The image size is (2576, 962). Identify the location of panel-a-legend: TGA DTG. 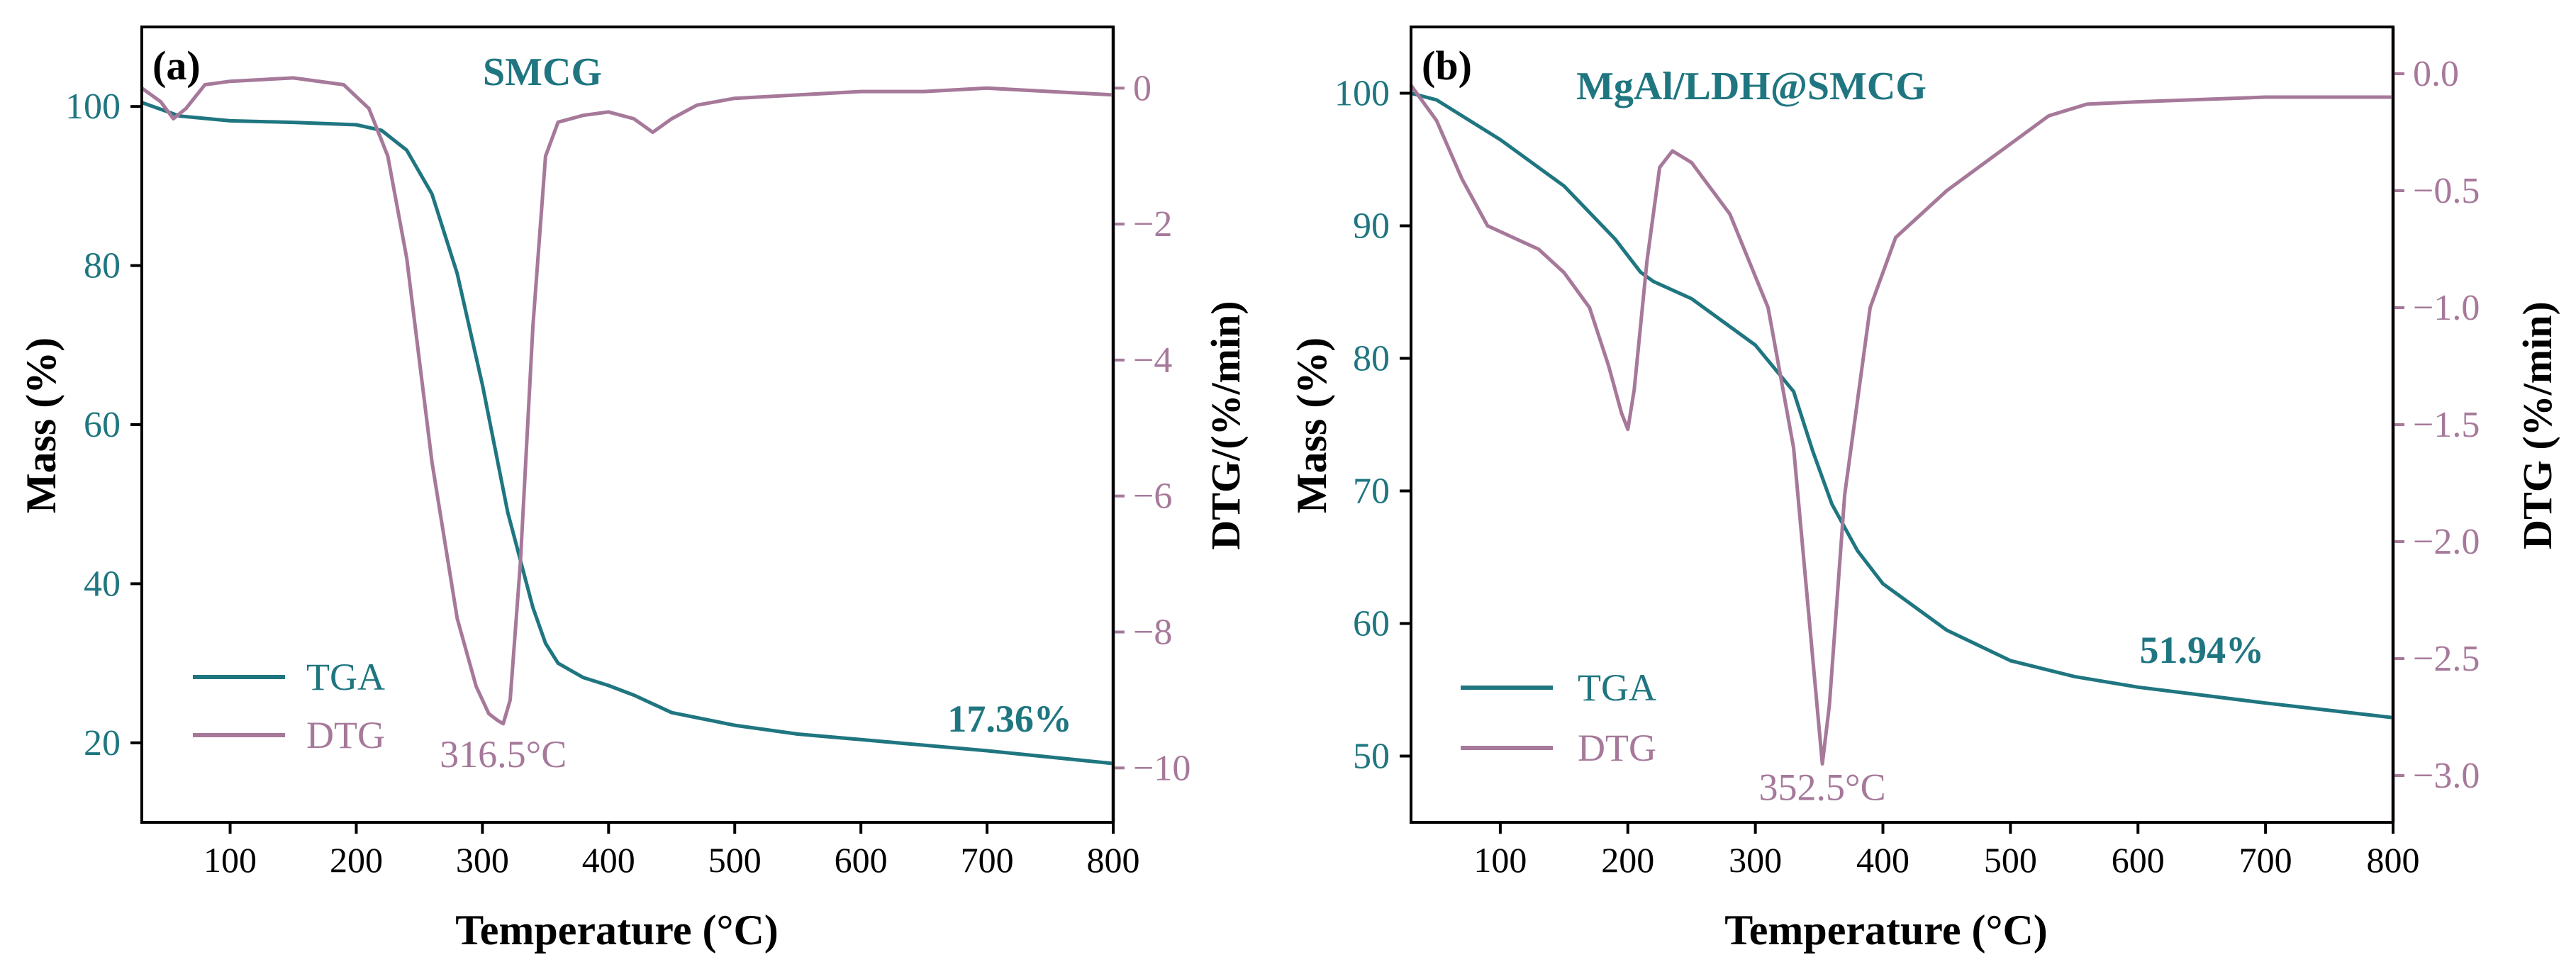
(289, 706).